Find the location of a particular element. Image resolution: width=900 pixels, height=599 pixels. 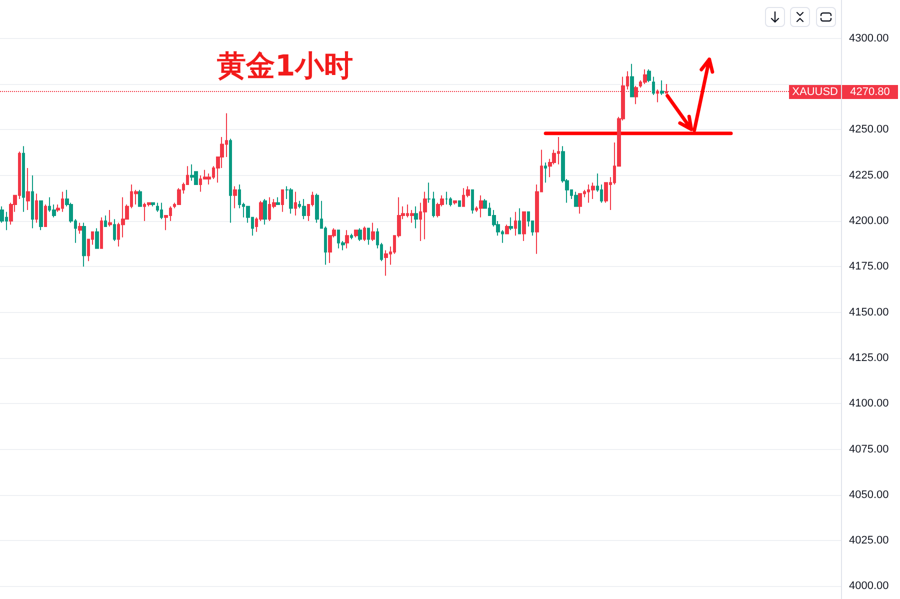

y-tick-label: 4125.00 is located at coordinates (869, 358).